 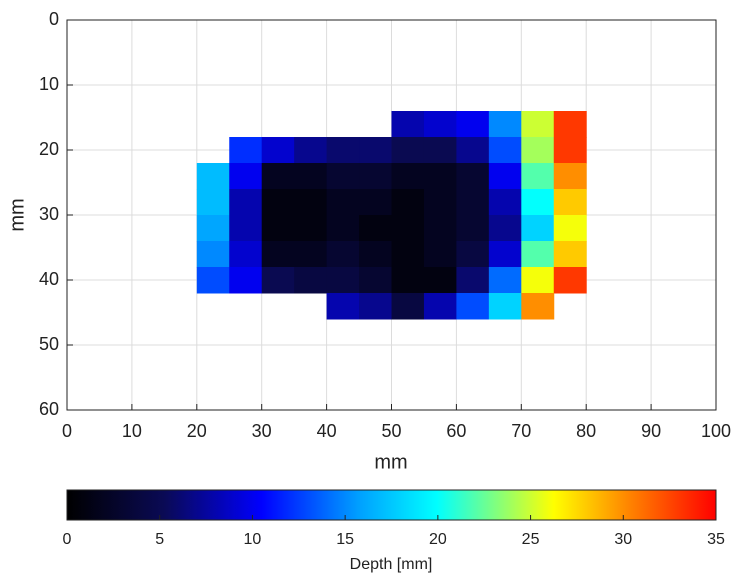 What do you see at coordinates (391, 505) in the screenshot?
I see `colorbar` at bounding box center [391, 505].